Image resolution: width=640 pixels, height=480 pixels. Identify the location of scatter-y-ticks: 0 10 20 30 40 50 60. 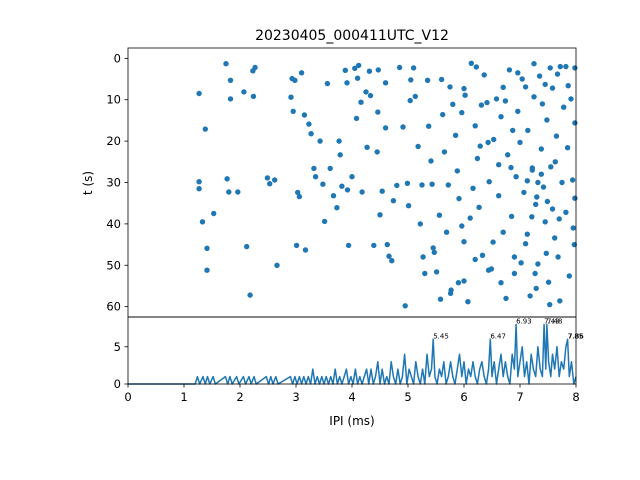
(117, 182).